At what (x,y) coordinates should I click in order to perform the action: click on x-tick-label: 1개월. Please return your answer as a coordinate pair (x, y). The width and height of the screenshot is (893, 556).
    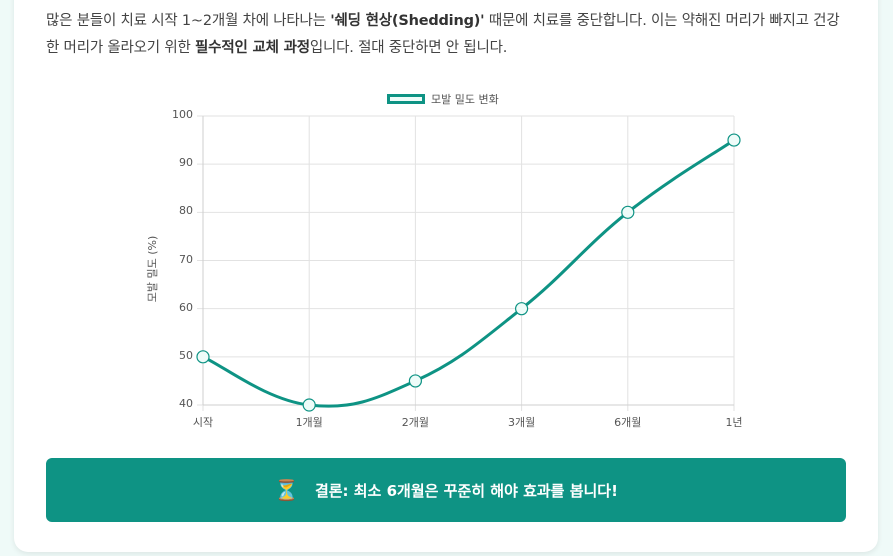
    Looking at the image, I should click on (309, 422).